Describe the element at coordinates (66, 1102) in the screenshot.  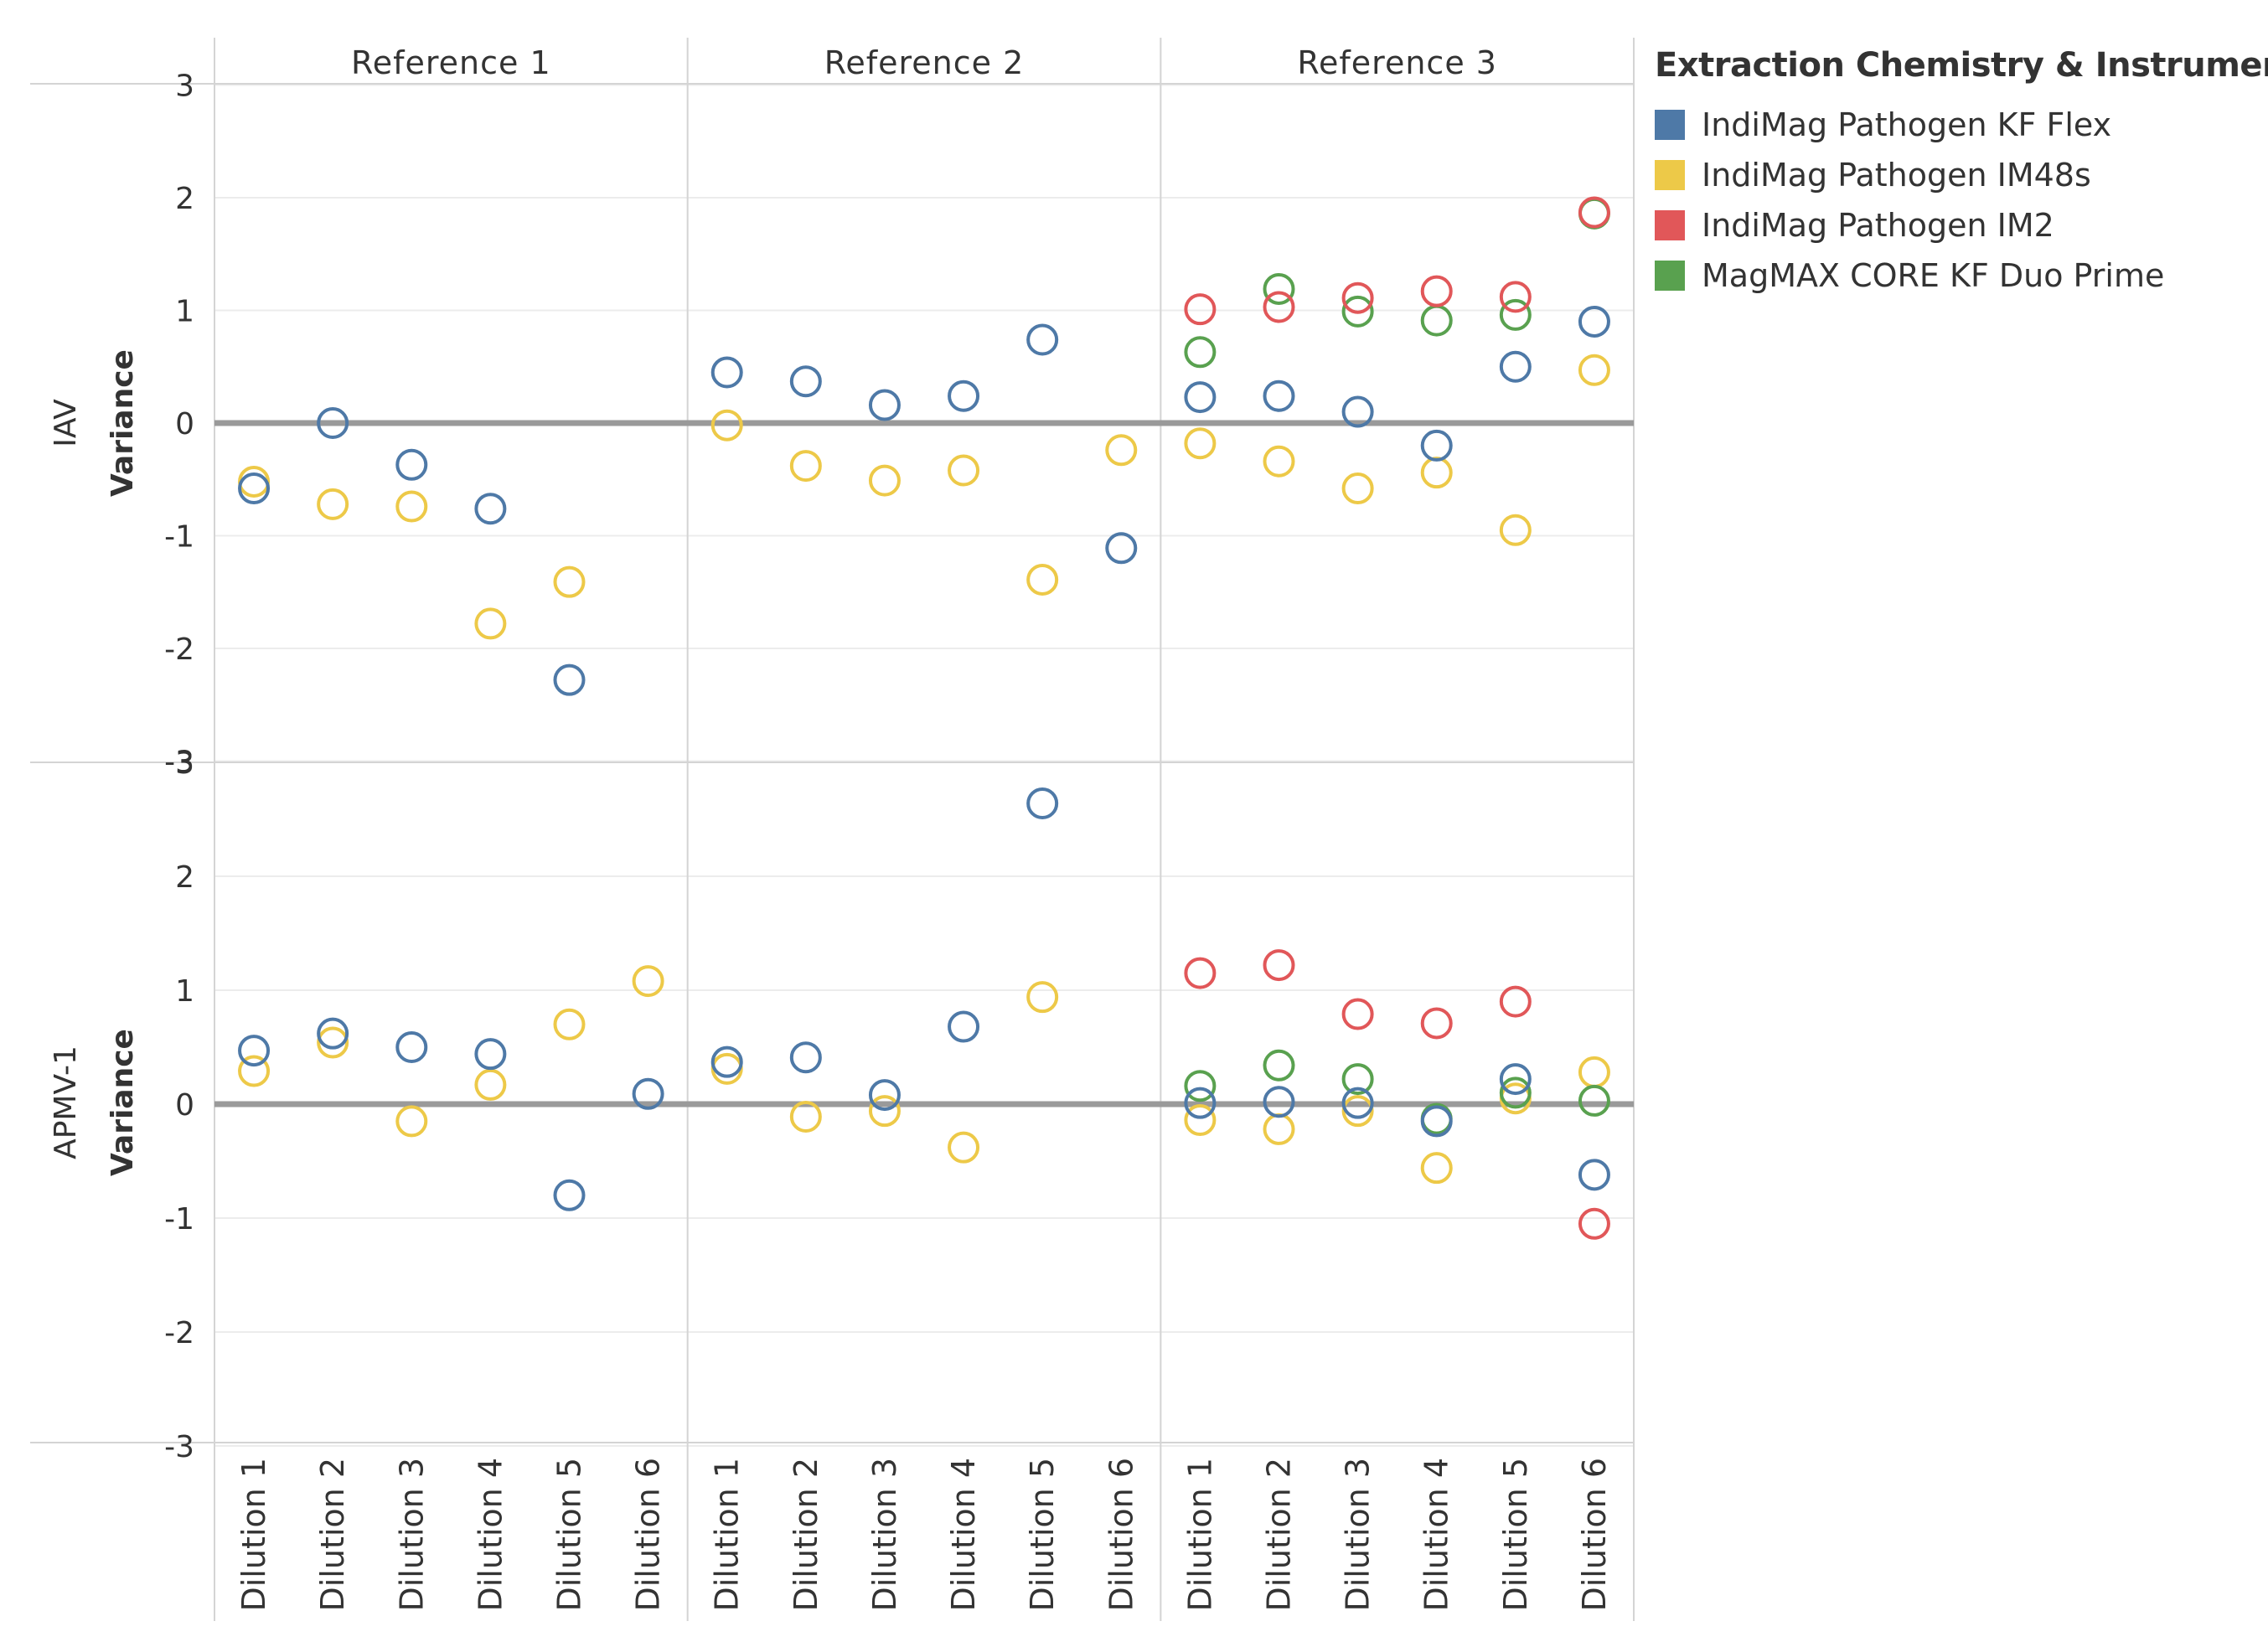
I see `row-label-top: APMV-1` at that location.